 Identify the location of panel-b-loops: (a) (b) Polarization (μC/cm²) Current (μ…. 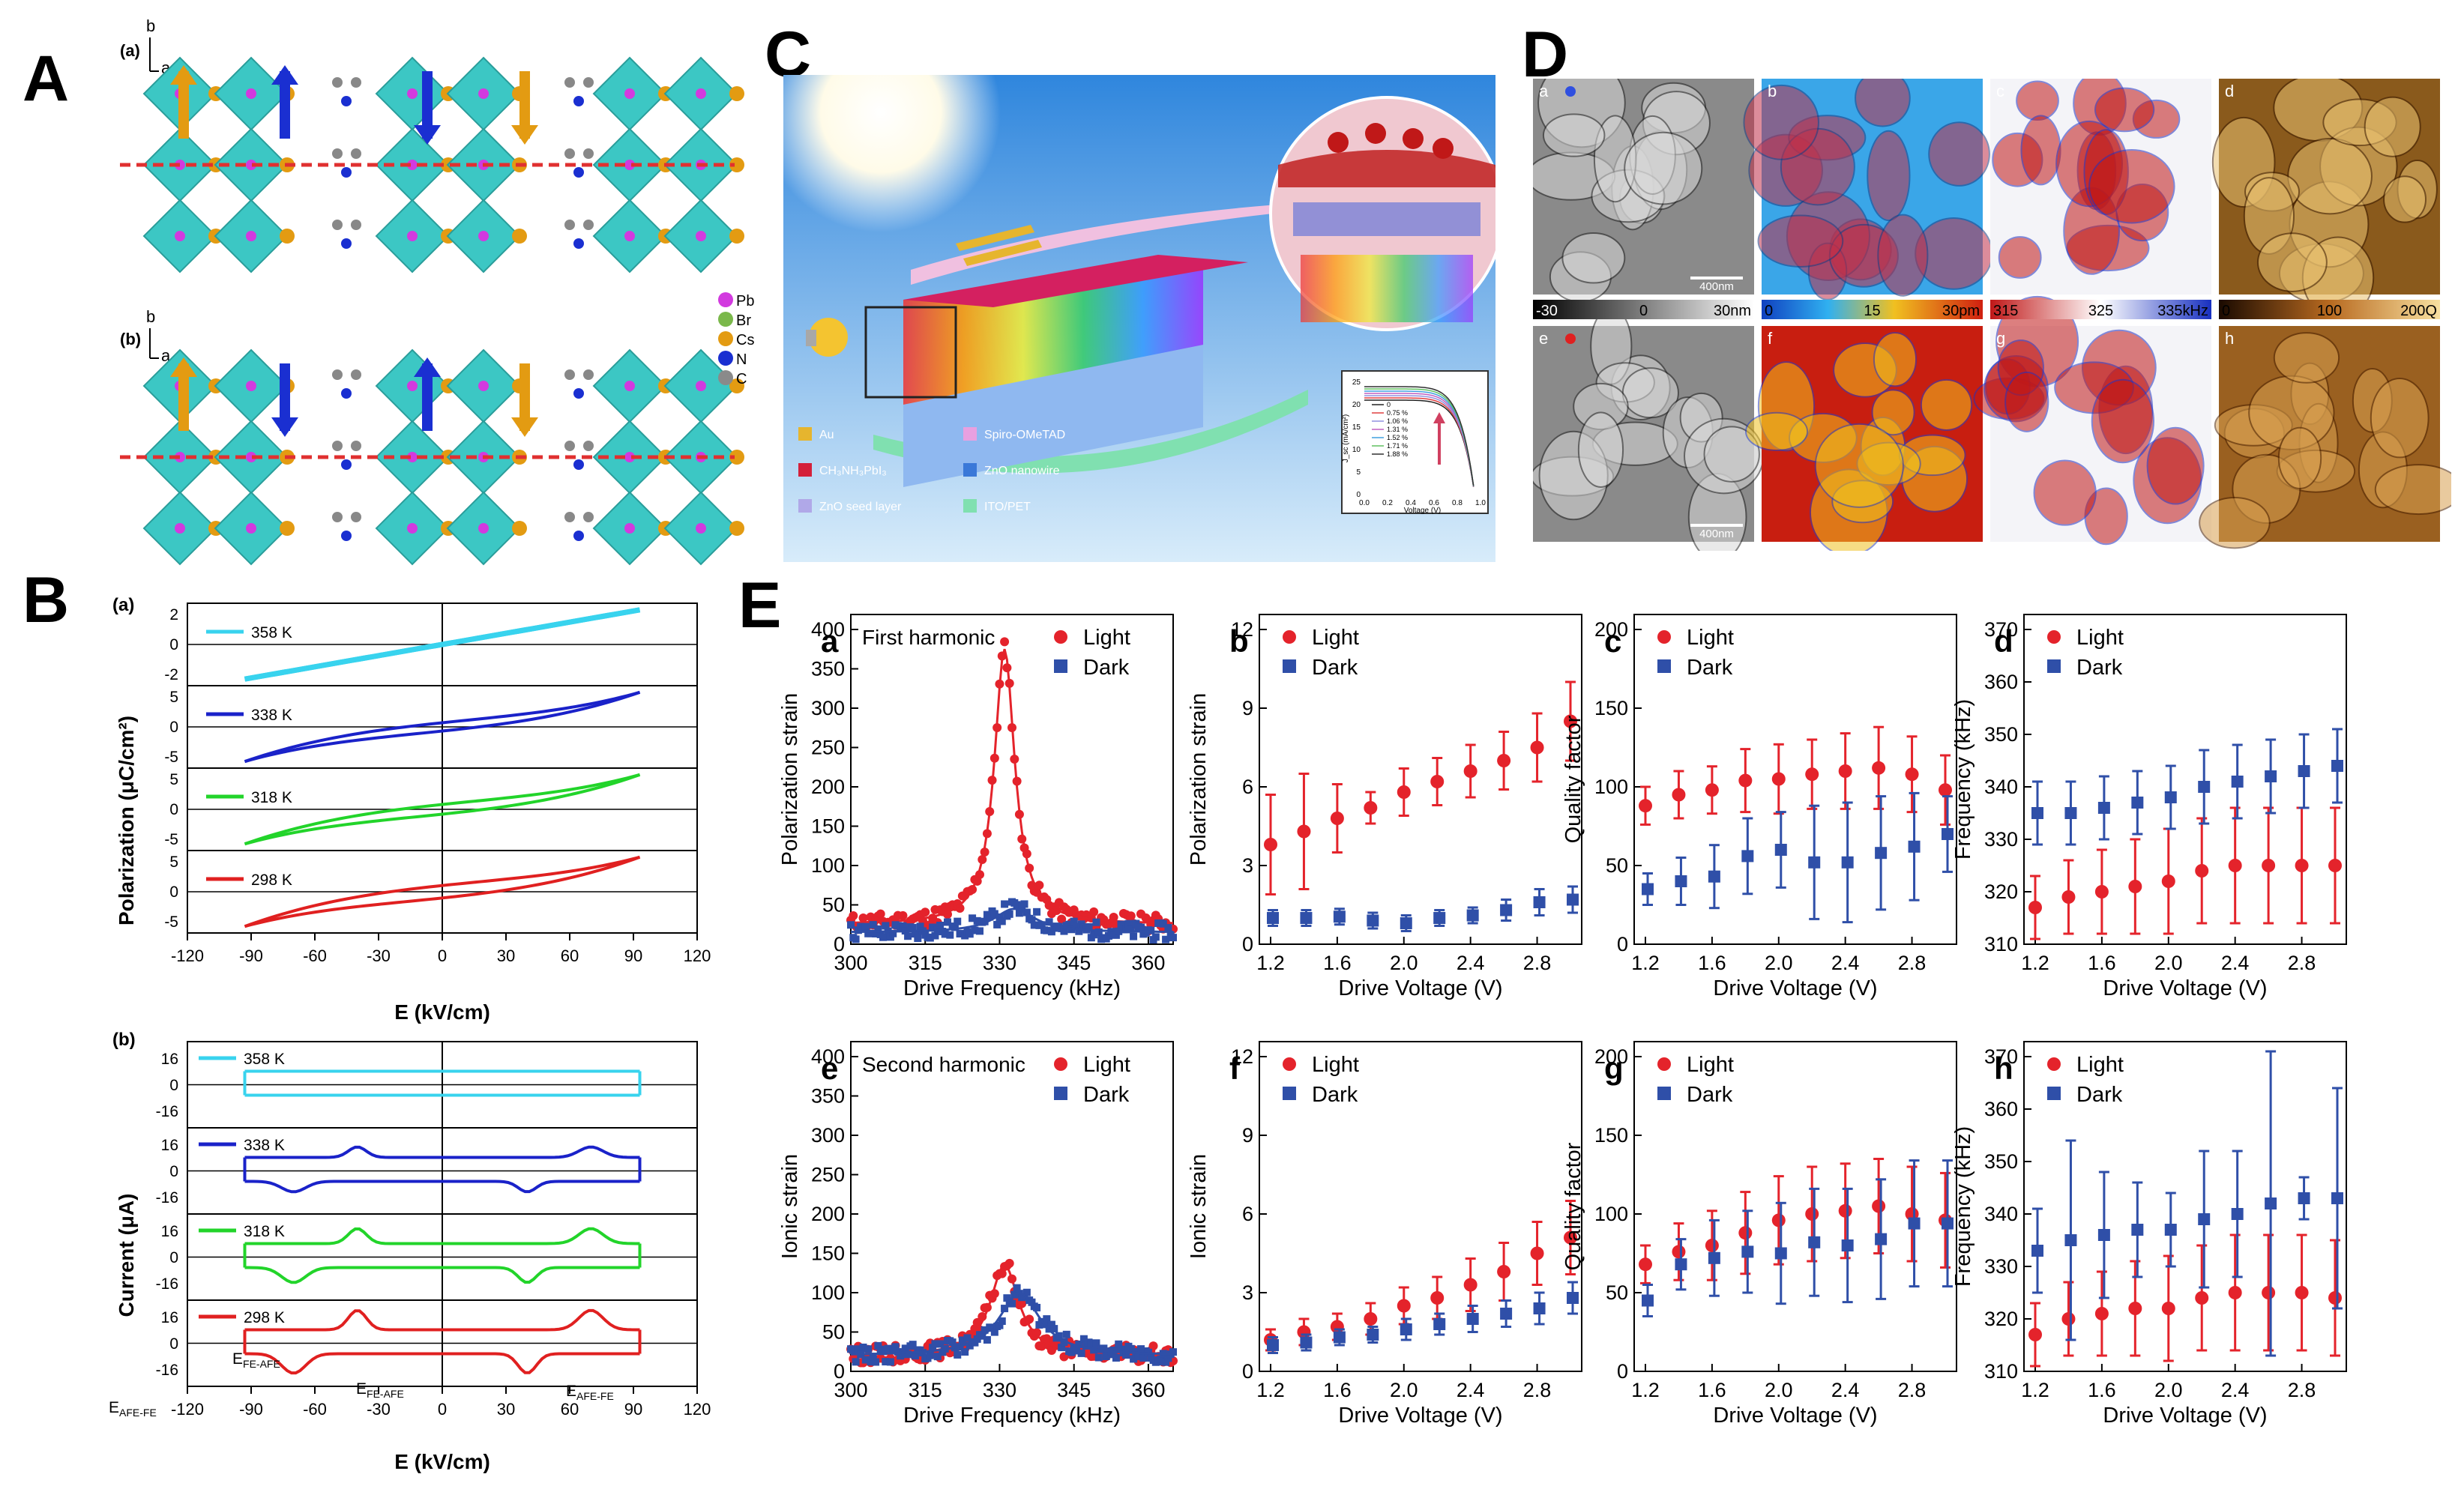
(410, 1034).